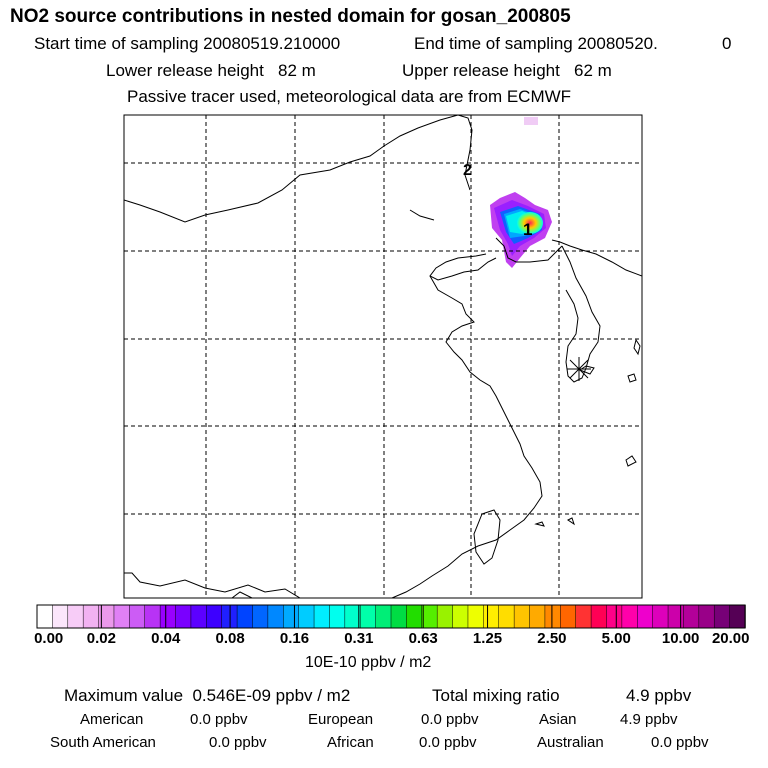  I want to click on region-african-value: 0.0 ppbv, so click(448, 742).